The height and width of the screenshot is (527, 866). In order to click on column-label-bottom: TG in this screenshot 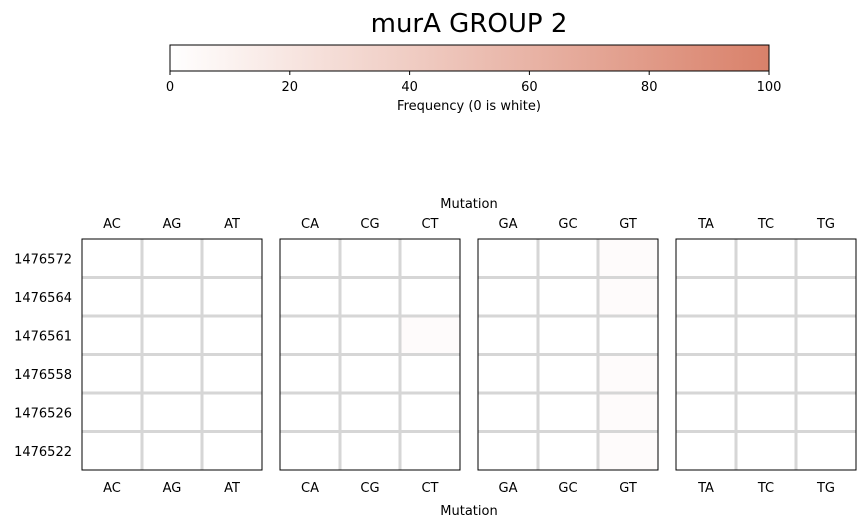, I will do `click(825, 488)`.